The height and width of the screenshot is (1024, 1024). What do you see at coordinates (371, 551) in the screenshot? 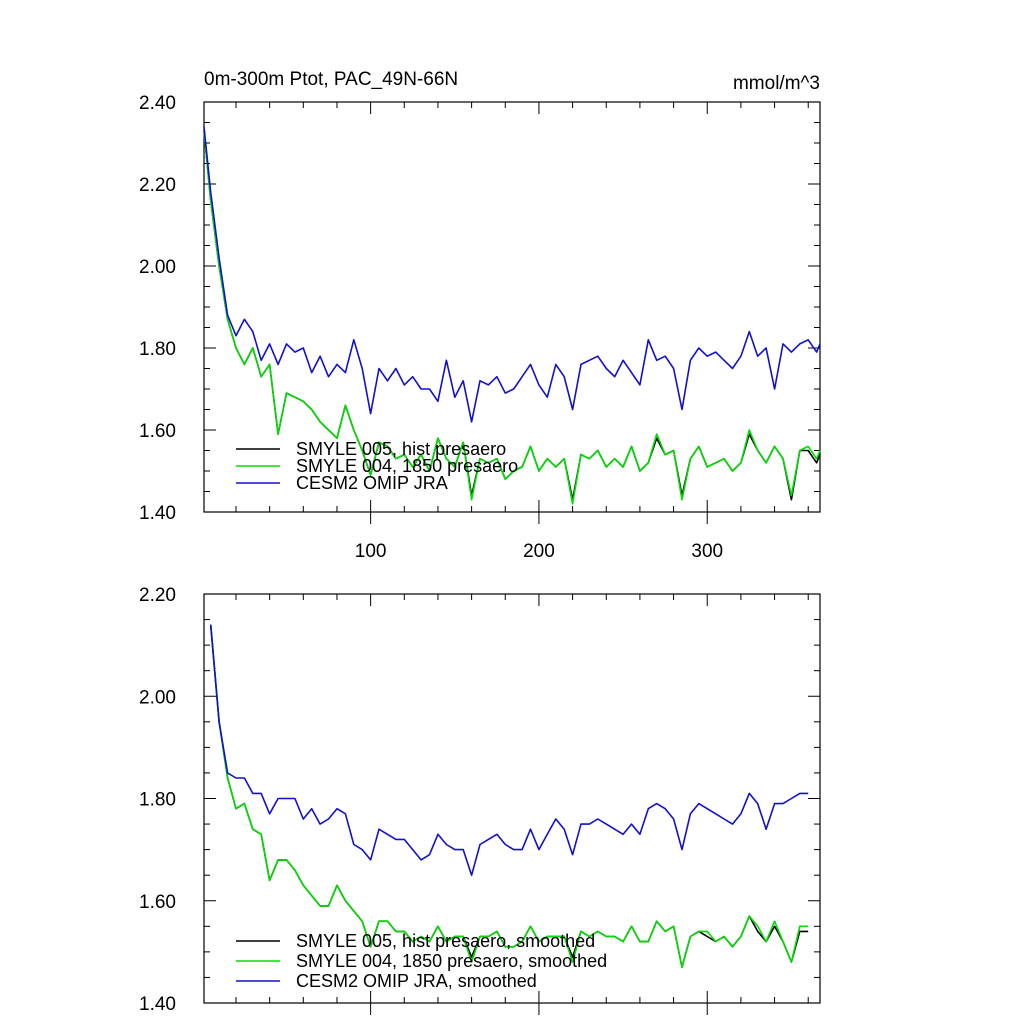
I see `x-tick-label: 100` at bounding box center [371, 551].